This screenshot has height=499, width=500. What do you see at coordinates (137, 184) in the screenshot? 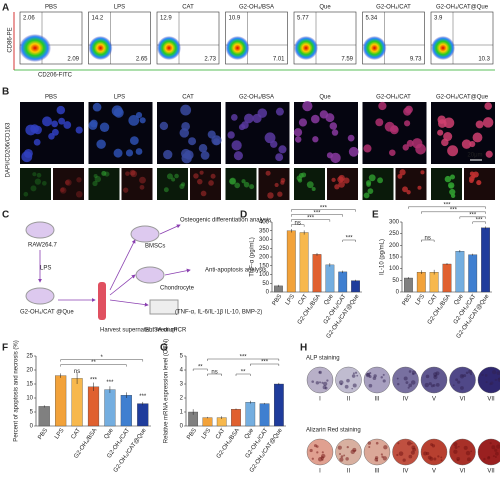
I see `channel` at bounding box center [137, 184].